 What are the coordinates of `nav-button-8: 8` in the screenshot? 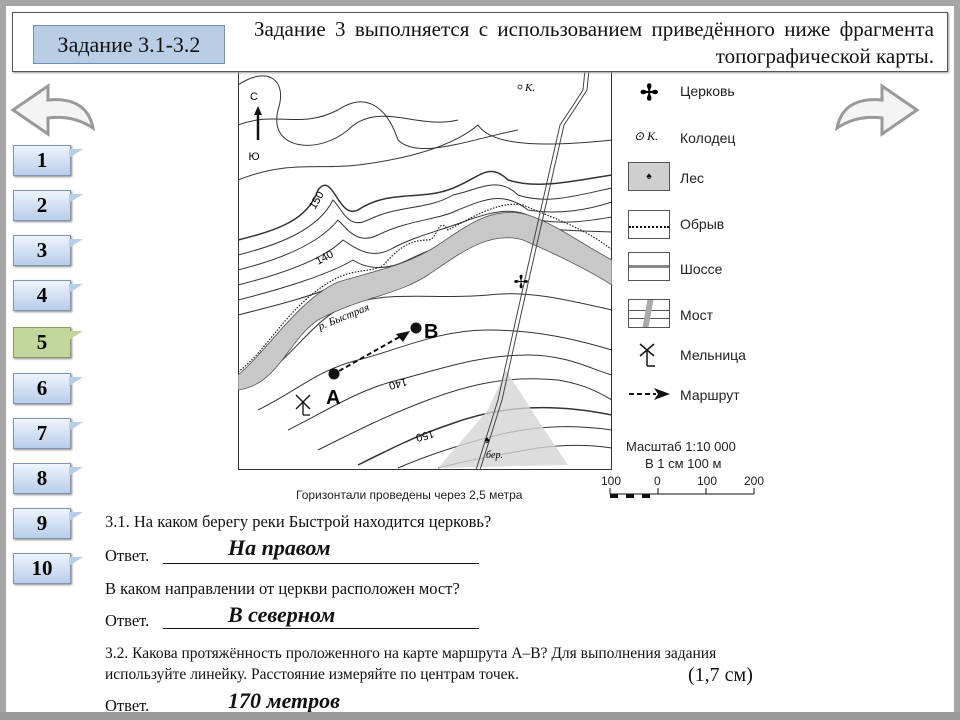 It's located at (48, 478).